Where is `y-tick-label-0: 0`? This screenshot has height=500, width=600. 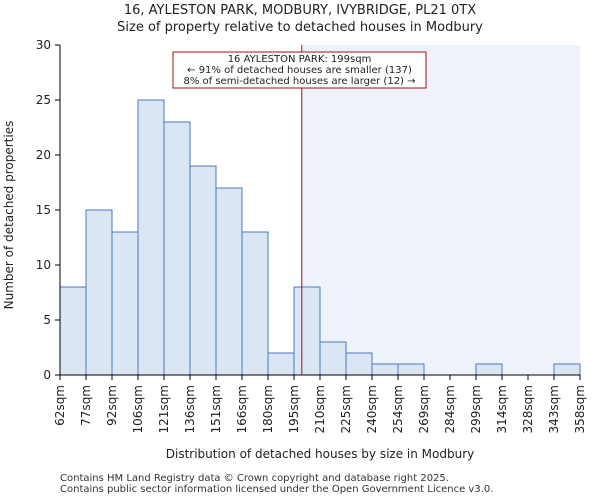 y-tick-label-0: 0 is located at coordinates (47, 375).